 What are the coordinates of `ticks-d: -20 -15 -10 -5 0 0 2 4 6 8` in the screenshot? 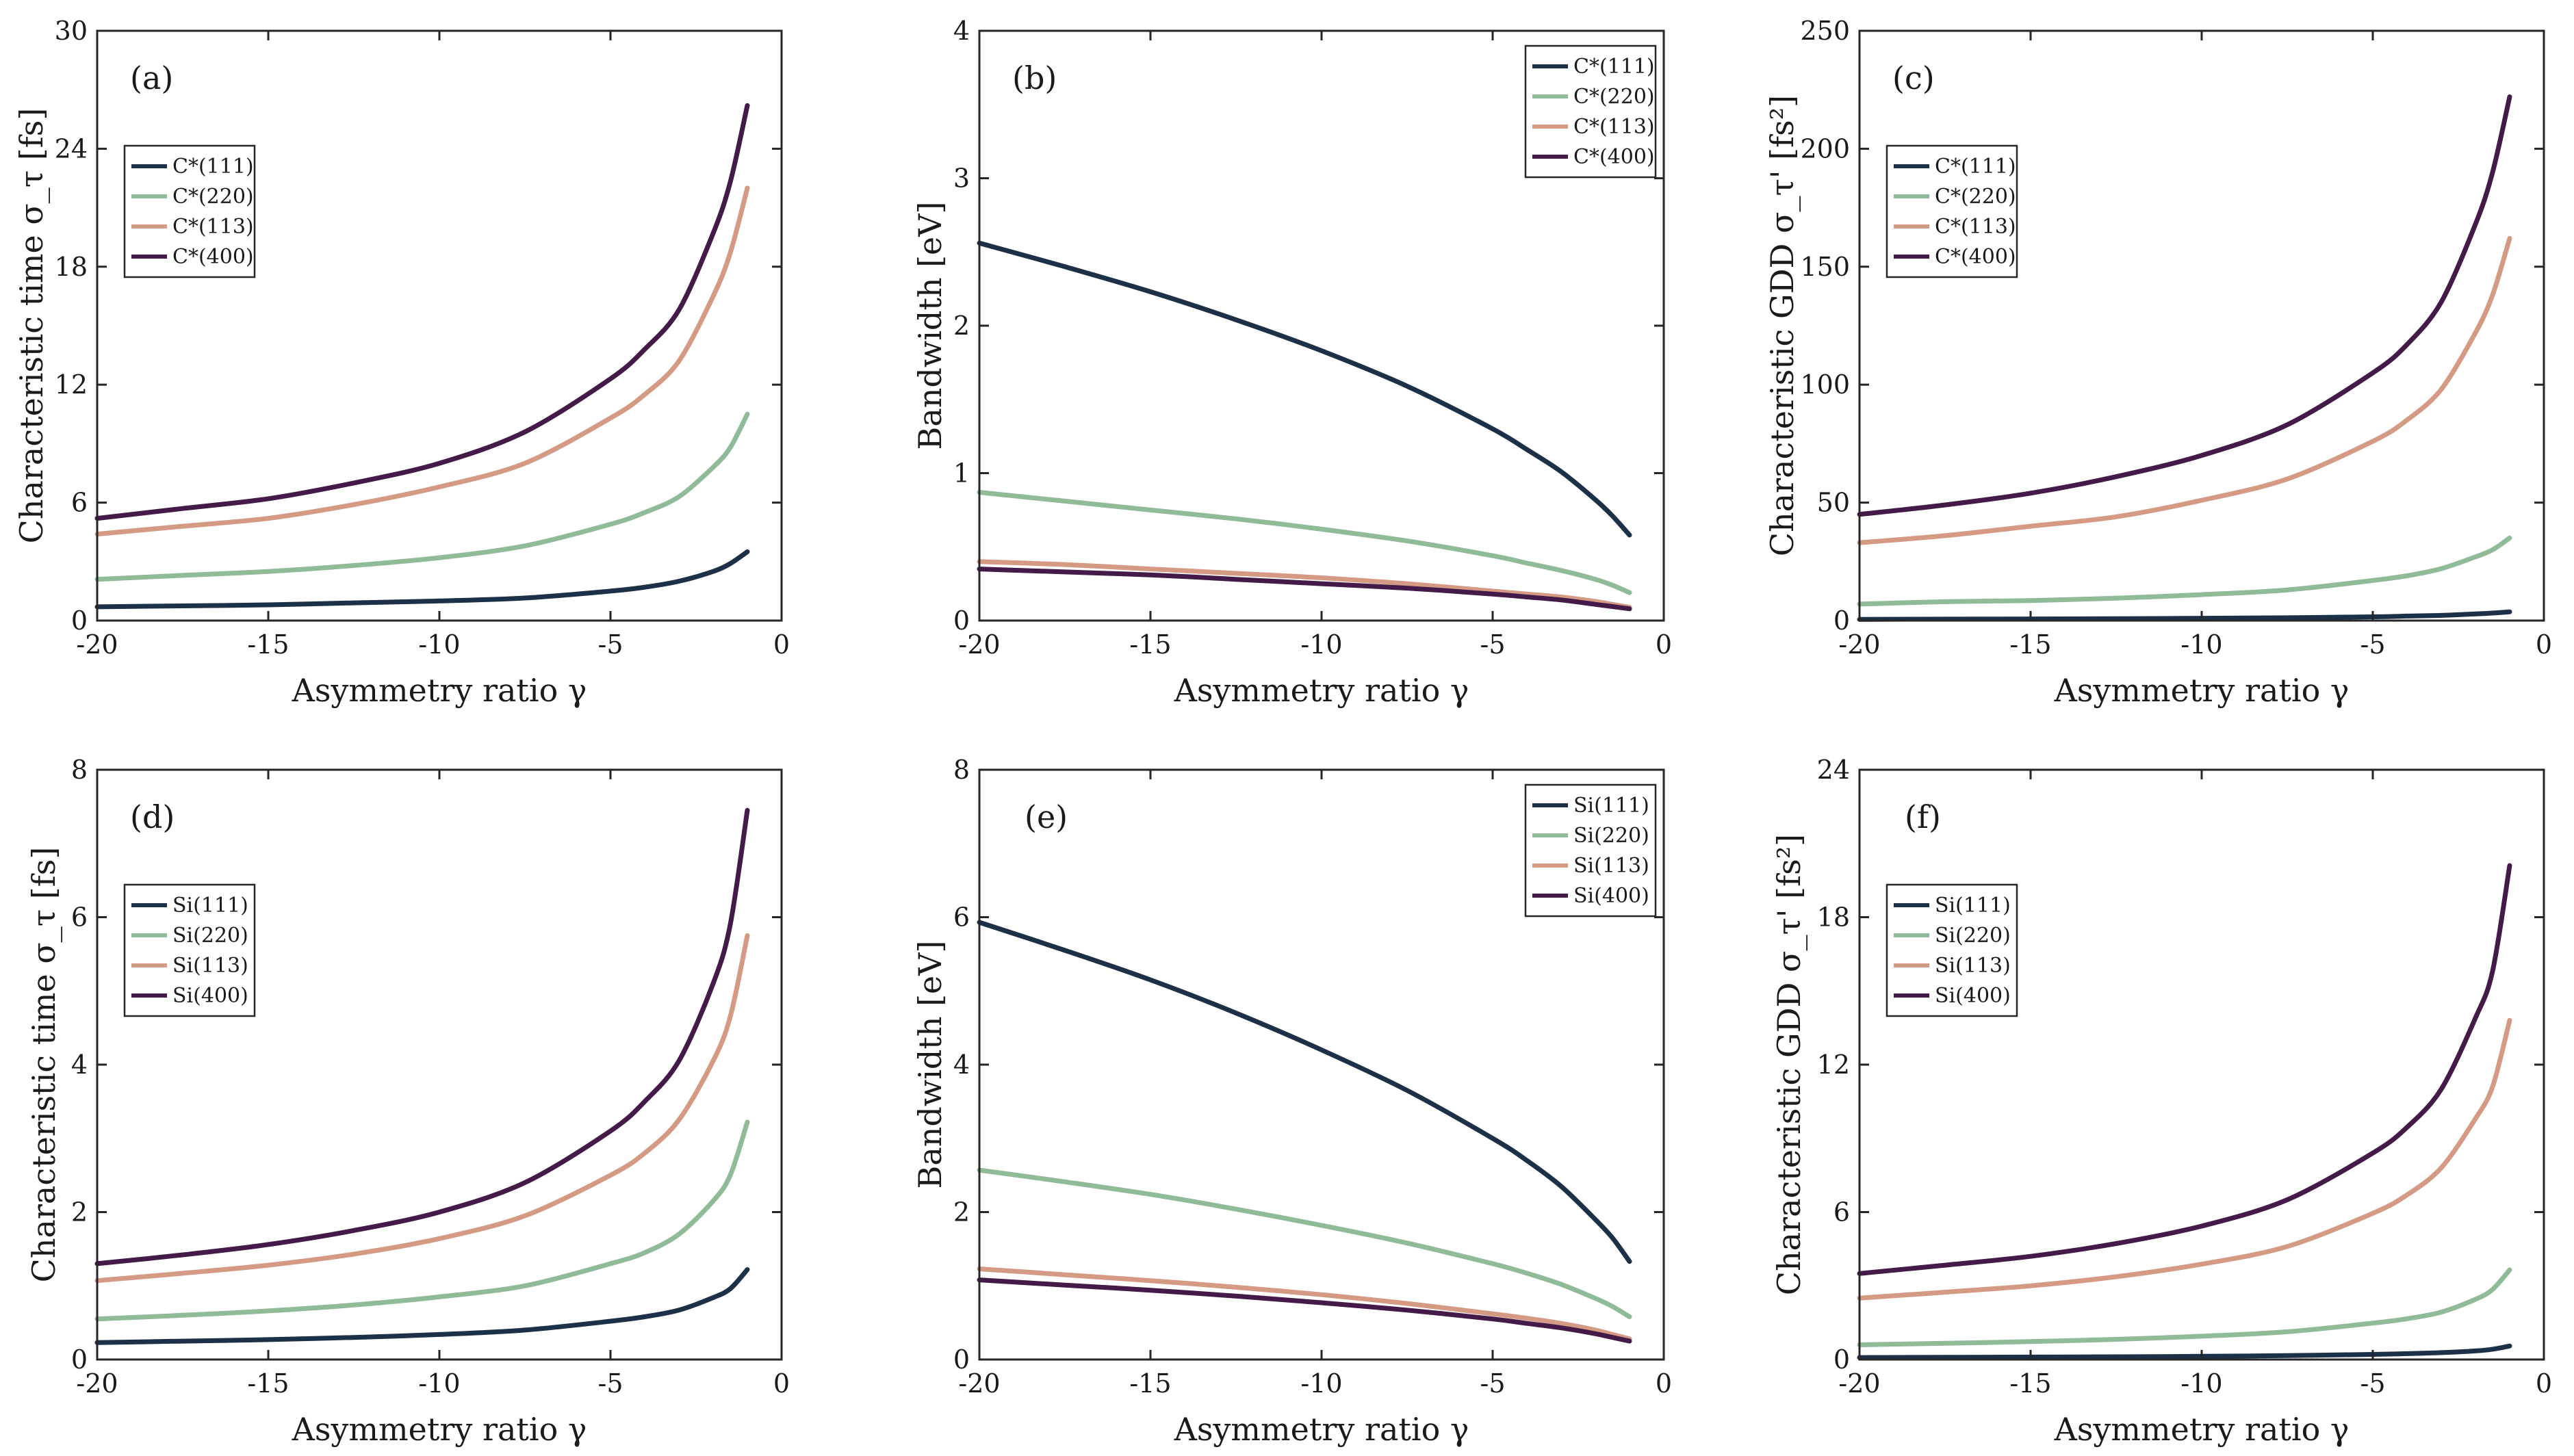 It's located at (431, 1077).